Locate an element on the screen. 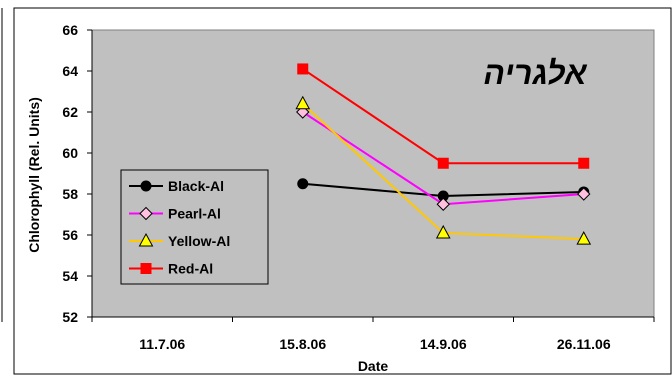  legend-label-yellow-al: Yellow-Al is located at coordinates (199, 241).